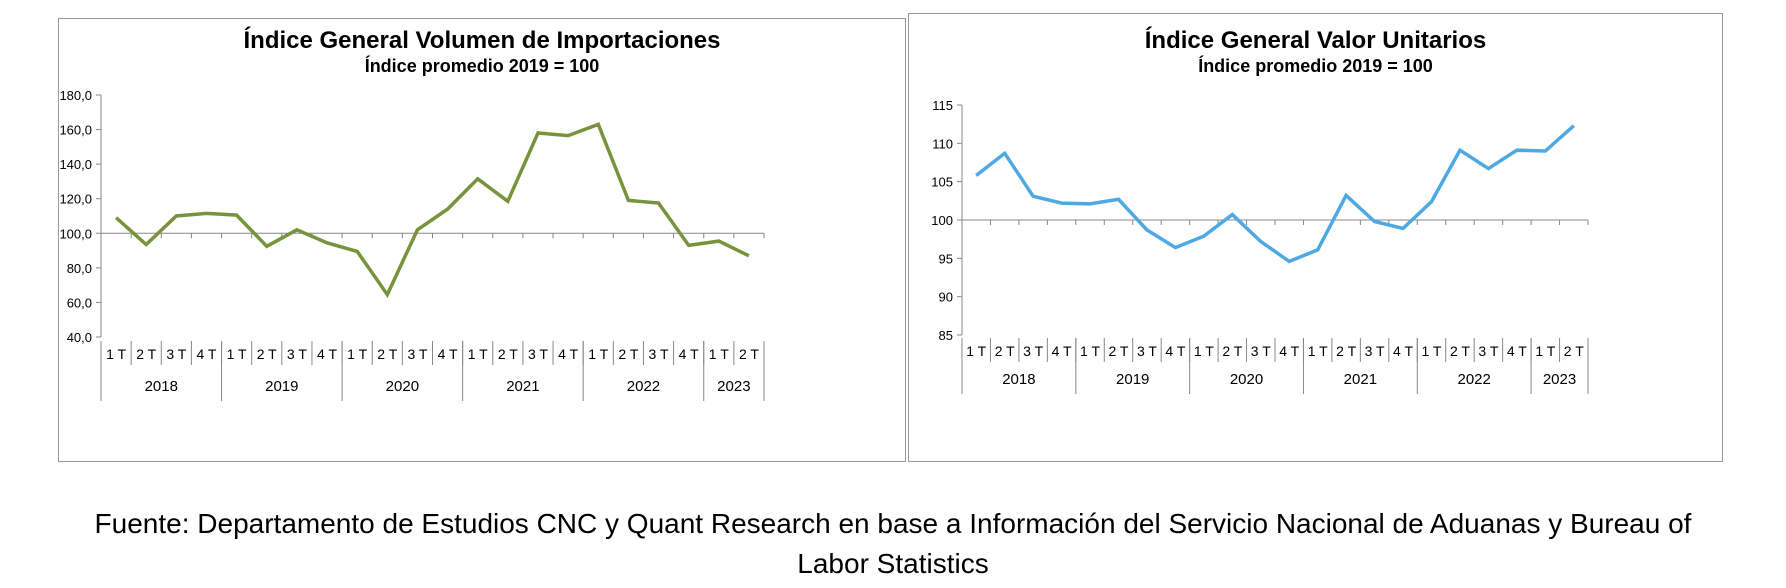  I want to click on y-tick-label: 160,0, so click(75, 130).